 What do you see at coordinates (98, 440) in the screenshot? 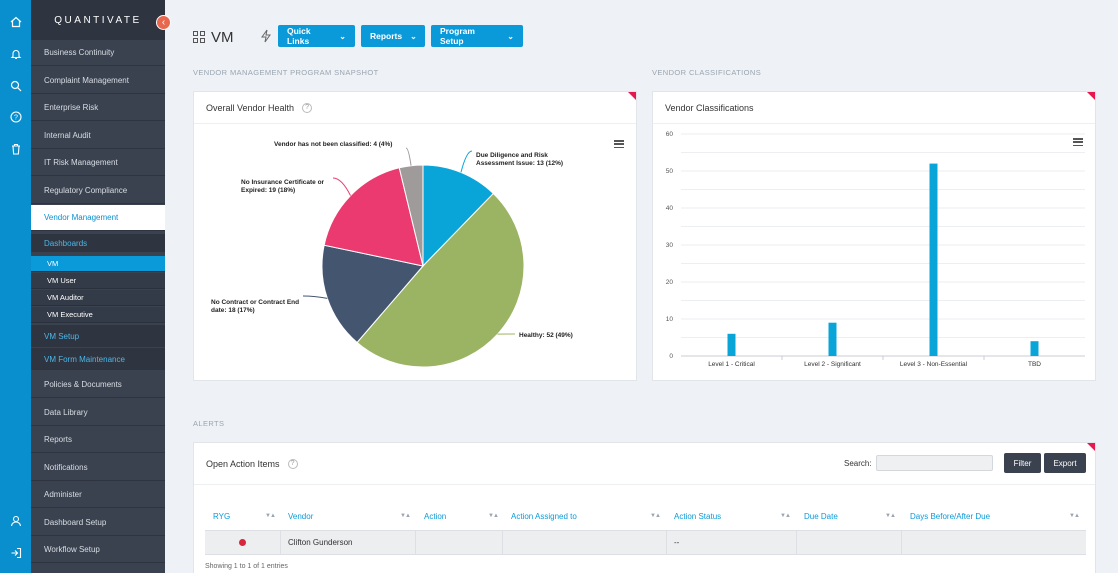
I see `sidebar-item-reports: Reports` at bounding box center [98, 440].